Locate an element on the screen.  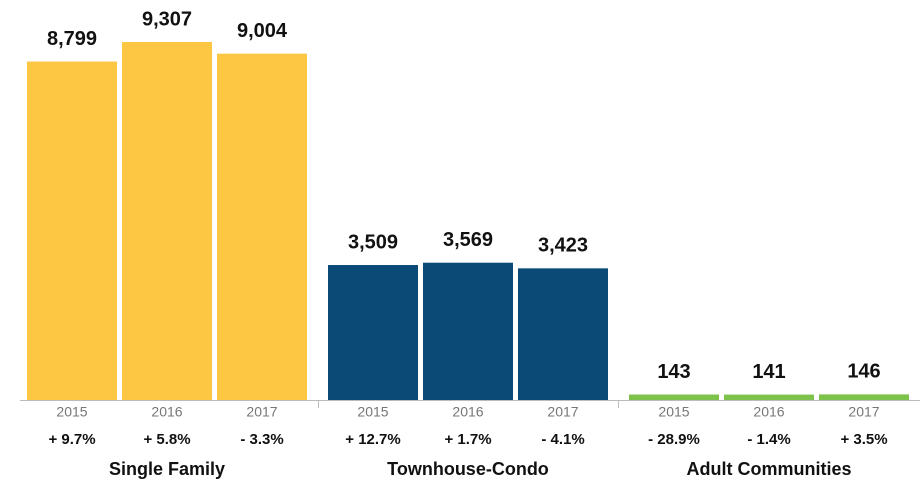
change-label: - 1.4% is located at coordinates (768, 439).